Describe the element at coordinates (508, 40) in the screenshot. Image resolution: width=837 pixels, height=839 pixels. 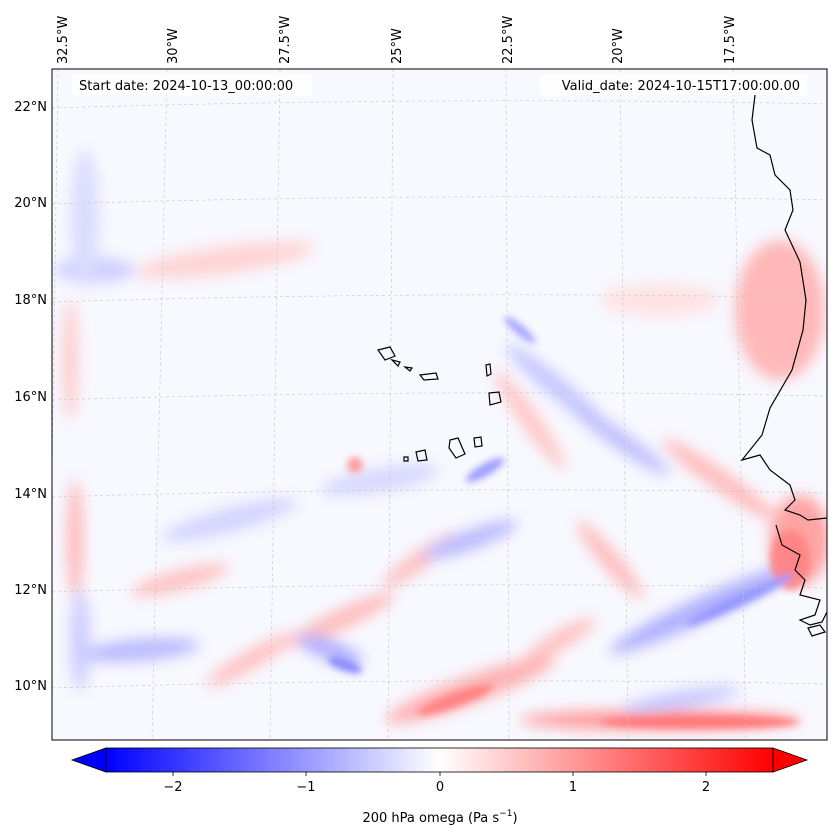
I see `lon-label: 22.5°W` at that location.